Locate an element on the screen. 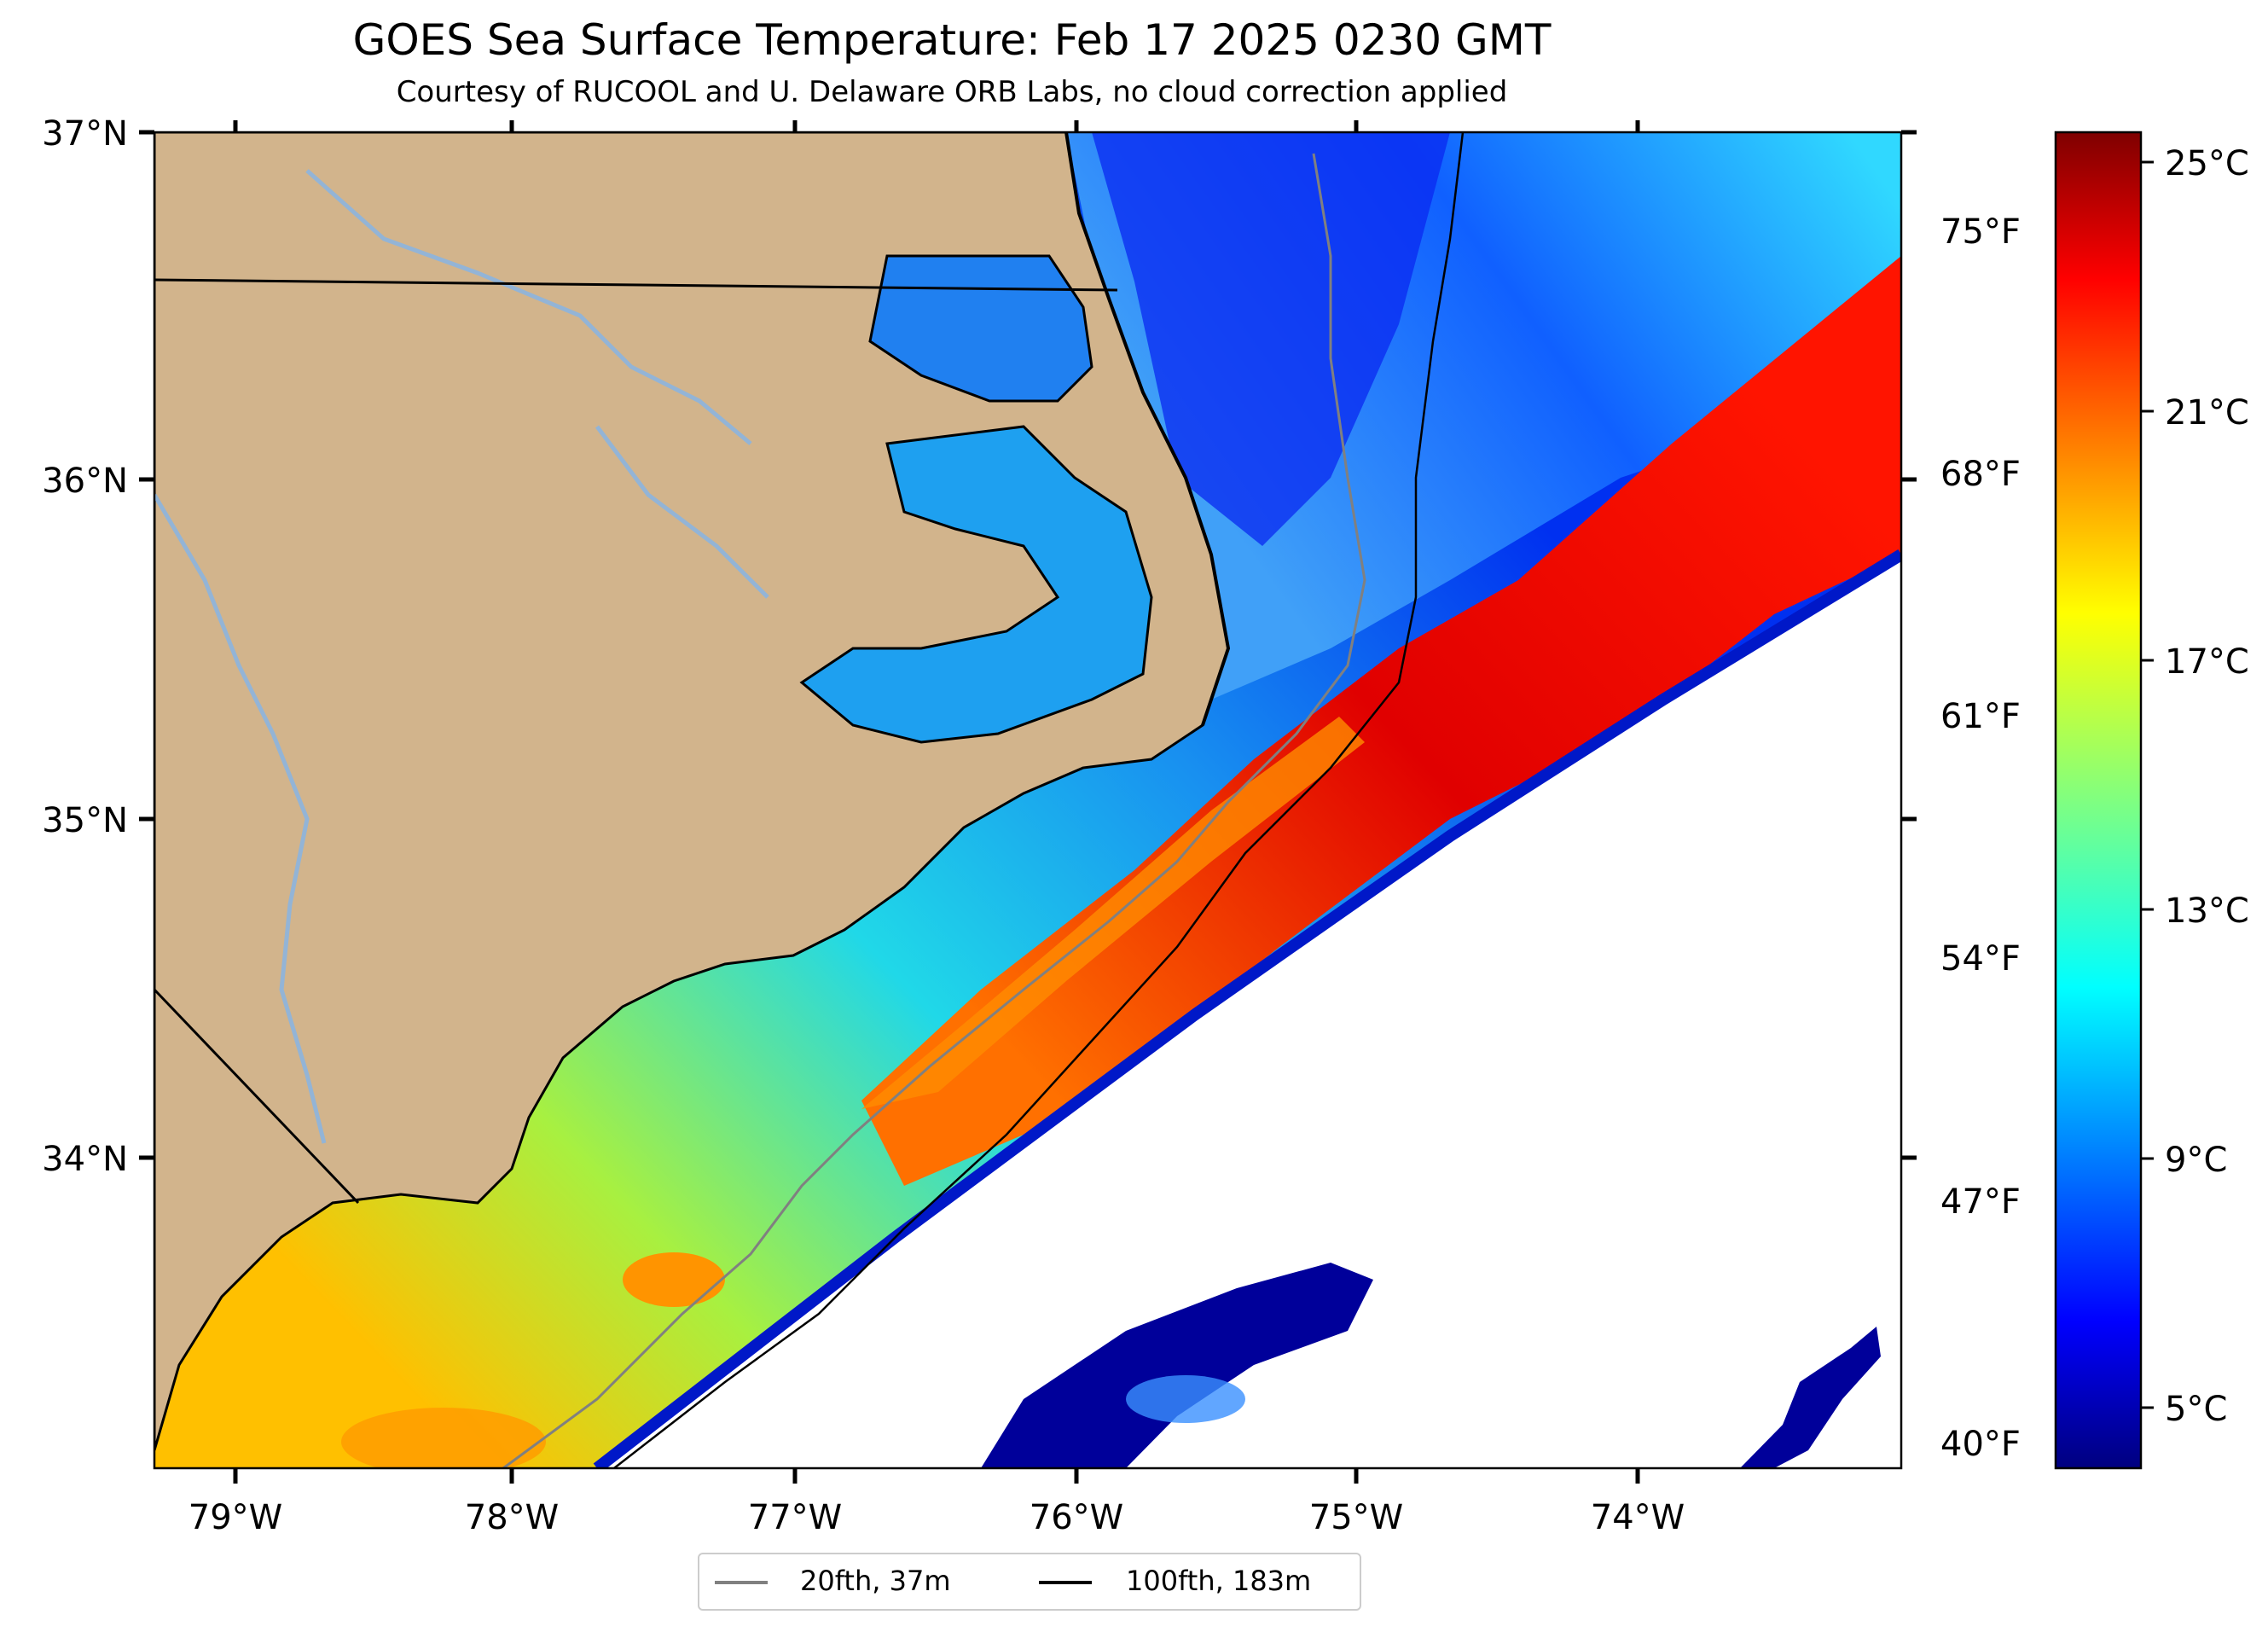  fahrenheit-label: 47°F is located at coordinates (1981, 1202).